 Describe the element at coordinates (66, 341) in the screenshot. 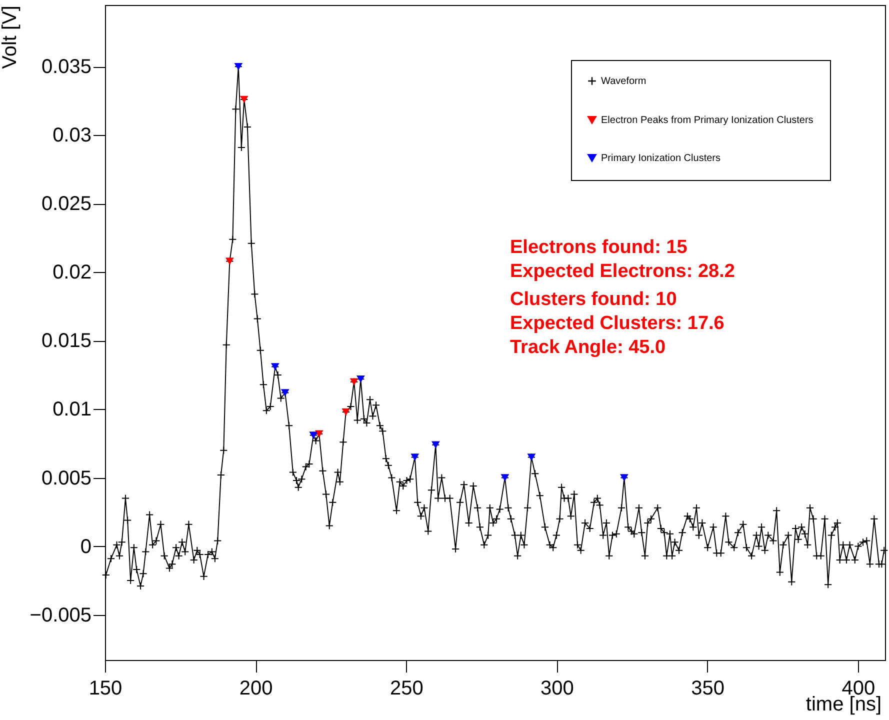

I see `y-tick-label: 0.015` at that location.